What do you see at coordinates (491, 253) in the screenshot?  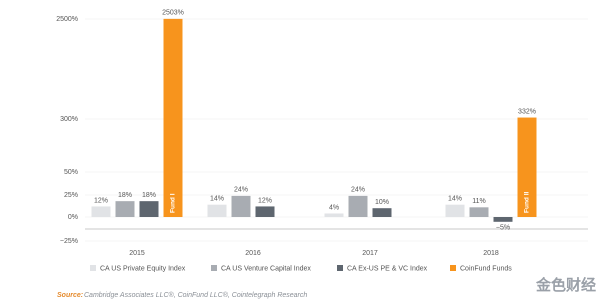 I see `x-tick-label: 2018` at bounding box center [491, 253].